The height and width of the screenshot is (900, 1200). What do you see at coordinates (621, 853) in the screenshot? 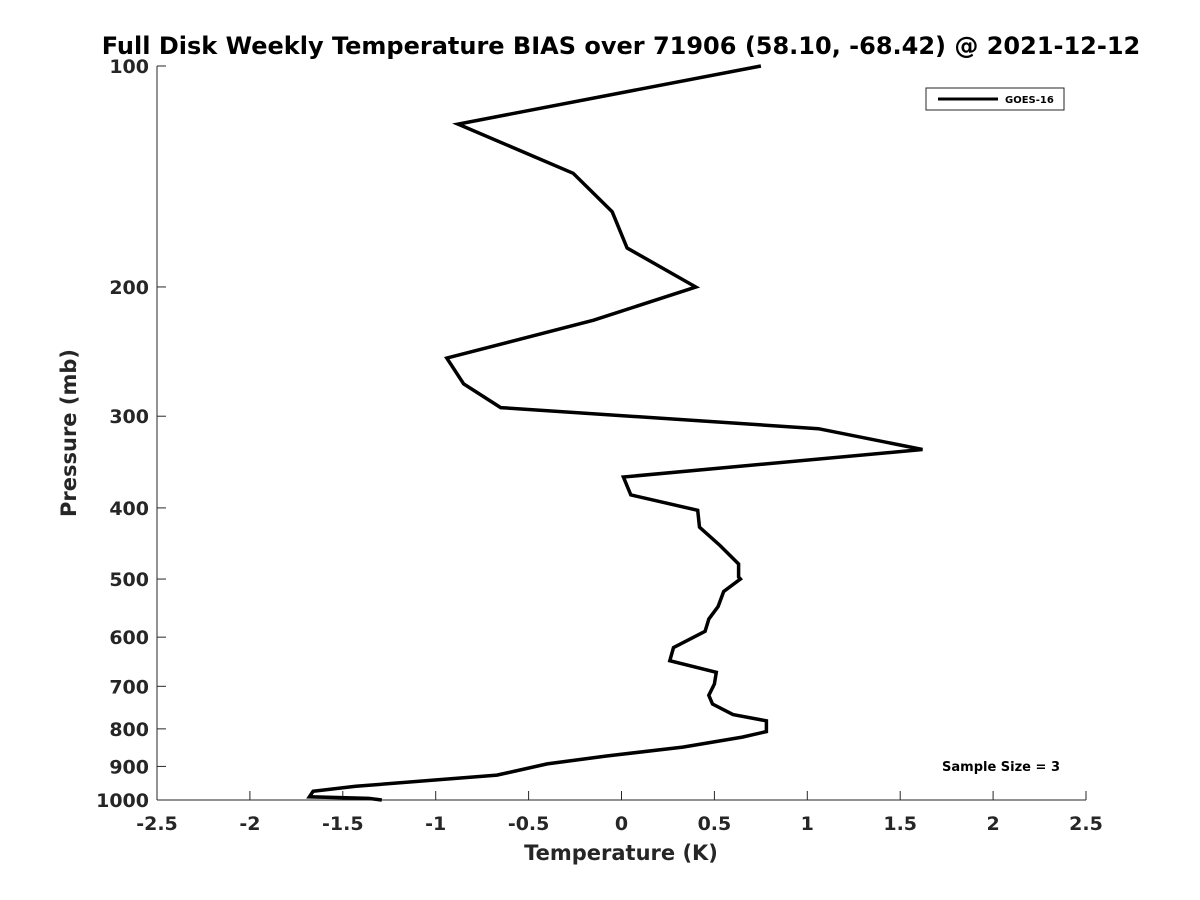
I see `x-axis-label: Temperature (K)` at bounding box center [621, 853].